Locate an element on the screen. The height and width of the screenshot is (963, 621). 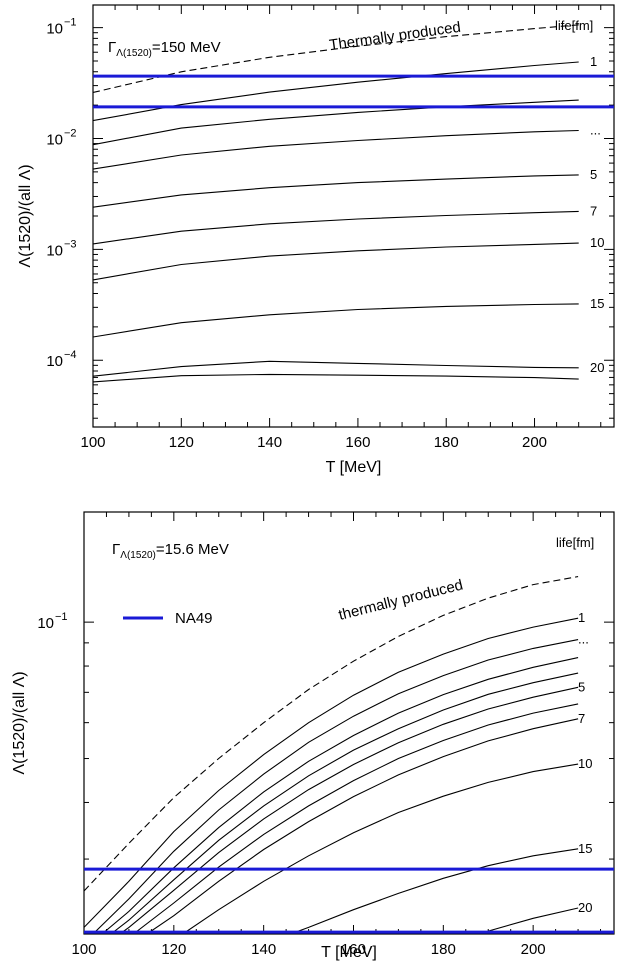
thermal-label: thermally produced is located at coordinates (401, 600).